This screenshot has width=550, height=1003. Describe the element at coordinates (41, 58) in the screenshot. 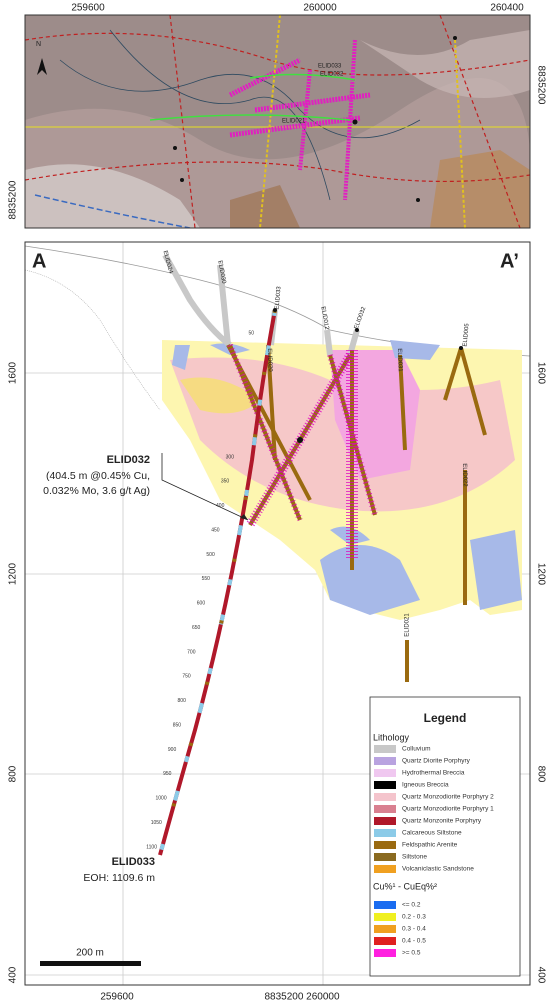

I see `north-arrow: N` at that location.